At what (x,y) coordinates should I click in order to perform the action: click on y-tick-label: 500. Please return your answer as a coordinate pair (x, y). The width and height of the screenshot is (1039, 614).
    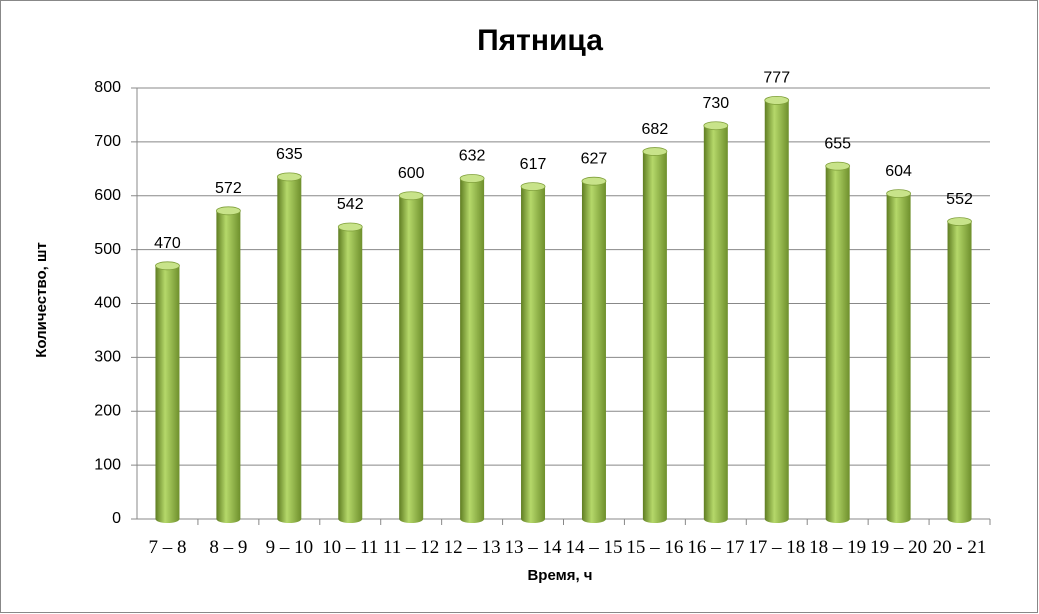
    Looking at the image, I should click on (107, 249).